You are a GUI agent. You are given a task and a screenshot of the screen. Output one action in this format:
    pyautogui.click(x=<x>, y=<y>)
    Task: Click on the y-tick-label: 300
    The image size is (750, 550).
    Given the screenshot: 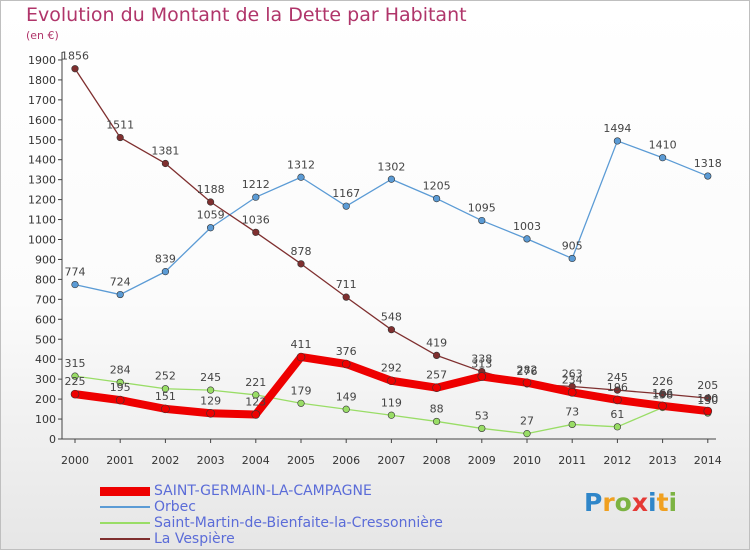 What is the action you would take?
    pyautogui.click(x=45, y=379)
    